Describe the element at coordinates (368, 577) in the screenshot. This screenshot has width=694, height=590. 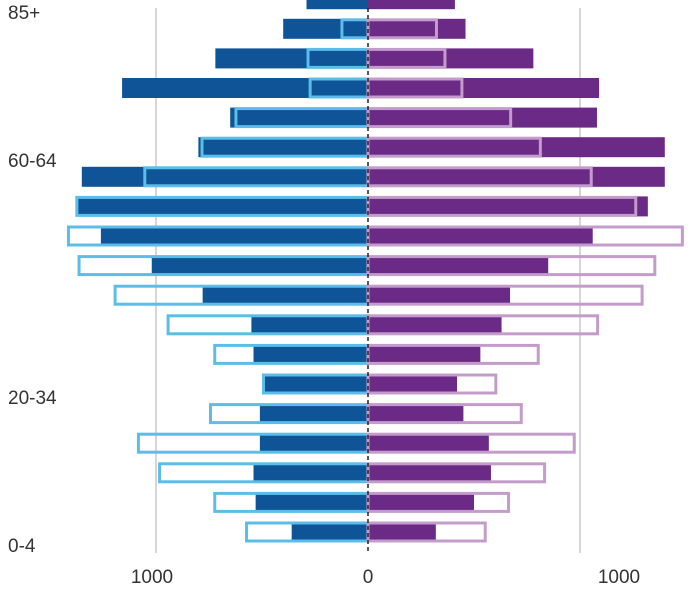
I see `x-tick-center: 0` at that location.